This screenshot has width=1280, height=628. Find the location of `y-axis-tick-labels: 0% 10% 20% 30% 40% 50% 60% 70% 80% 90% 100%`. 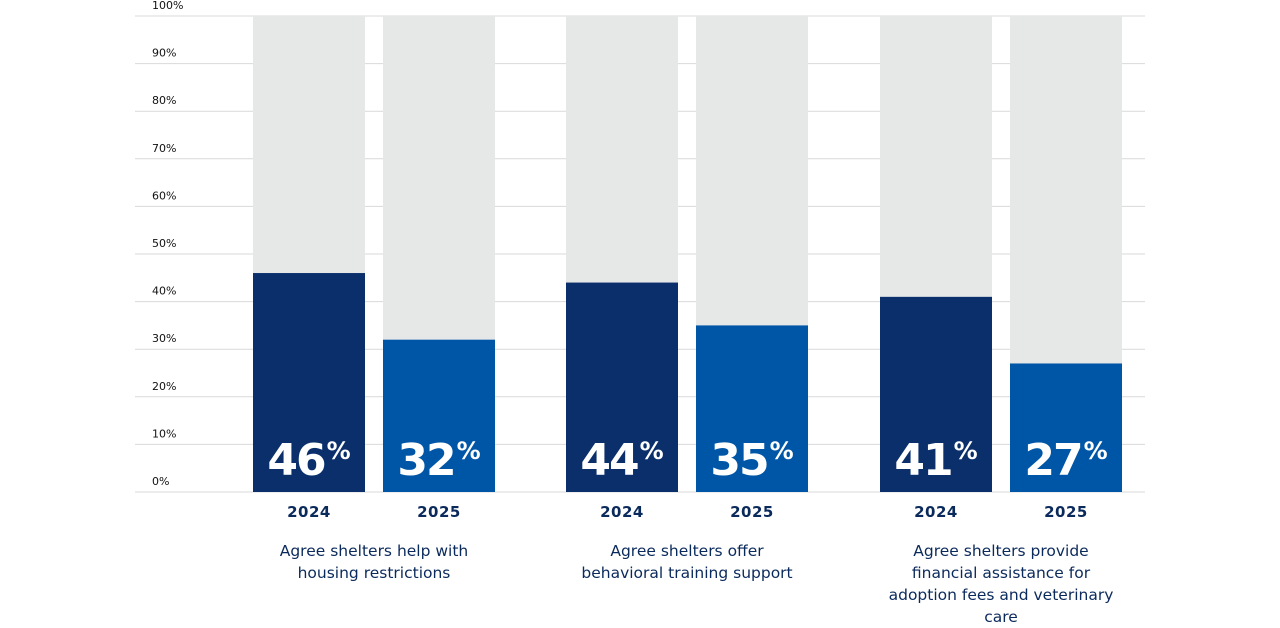

y-axis-tick-labels: 0% 10% 20% 30% 40% 50% 60% 70% 80% 90% 100% is located at coordinates (167, 244).